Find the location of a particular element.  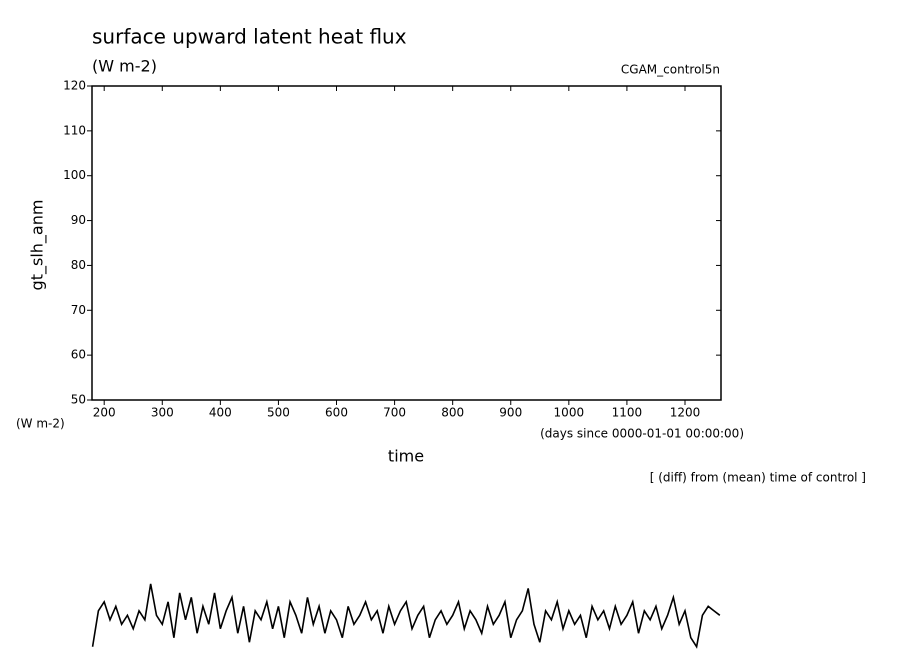

y-units: (W m-2) is located at coordinates (40, 424).